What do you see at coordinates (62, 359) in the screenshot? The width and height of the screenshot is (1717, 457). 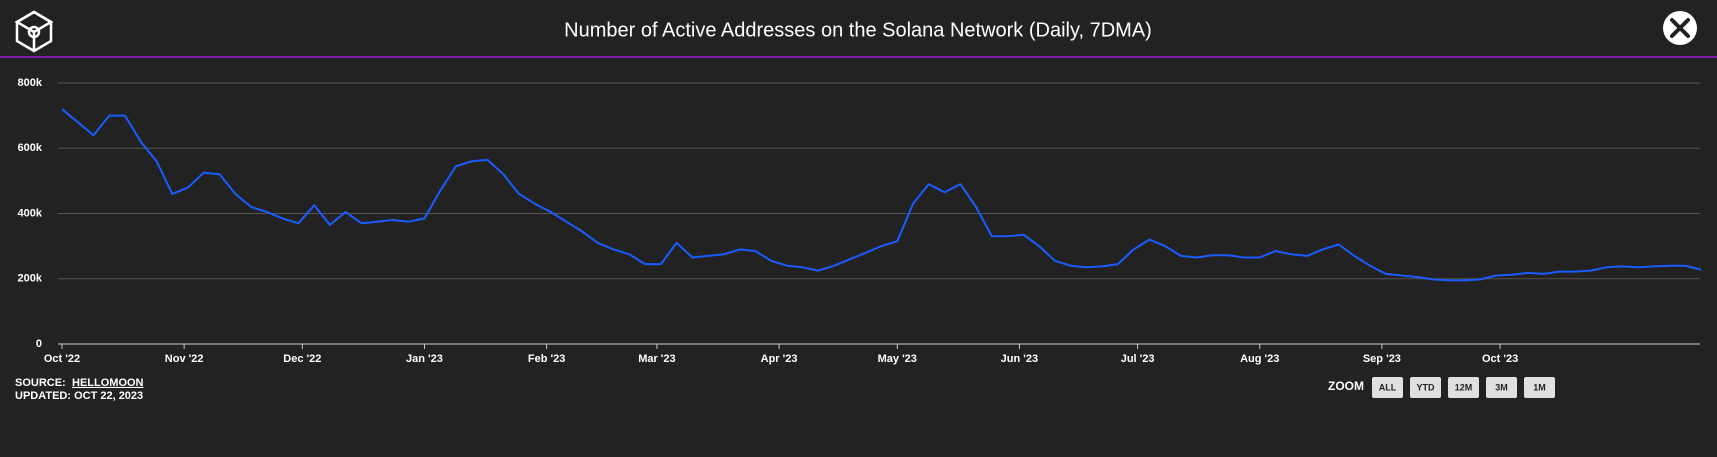 I see `x-tick-label: Oct '22` at bounding box center [62, 359].